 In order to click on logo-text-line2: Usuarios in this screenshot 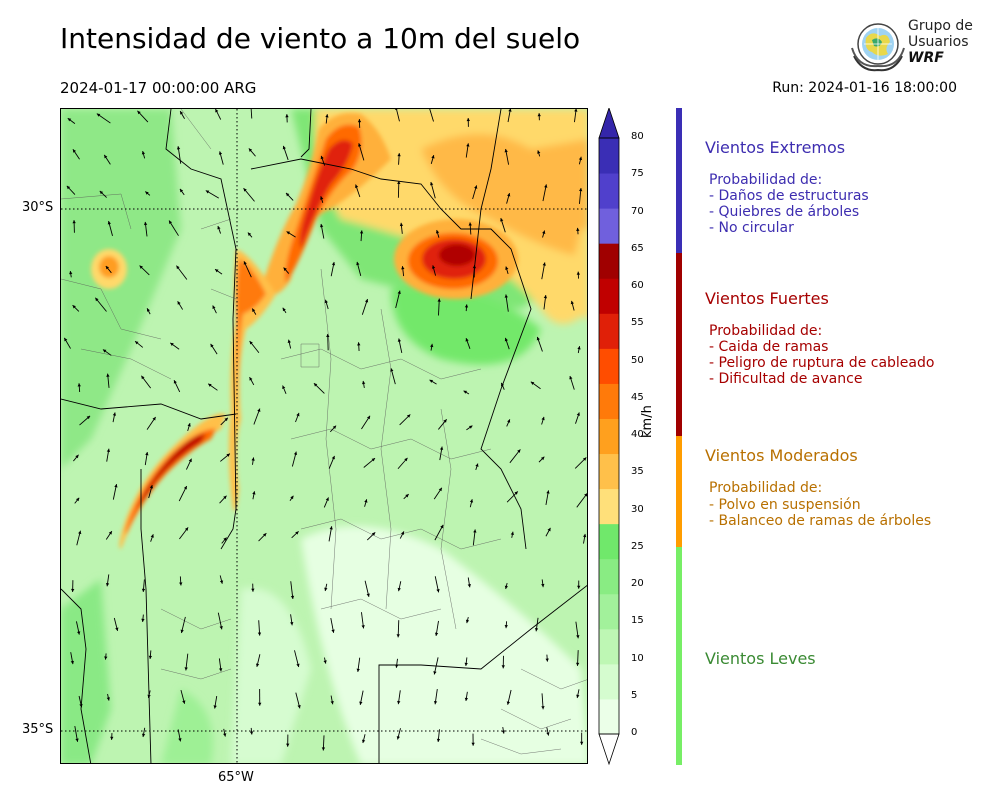, I will do `click(938, 42)`.